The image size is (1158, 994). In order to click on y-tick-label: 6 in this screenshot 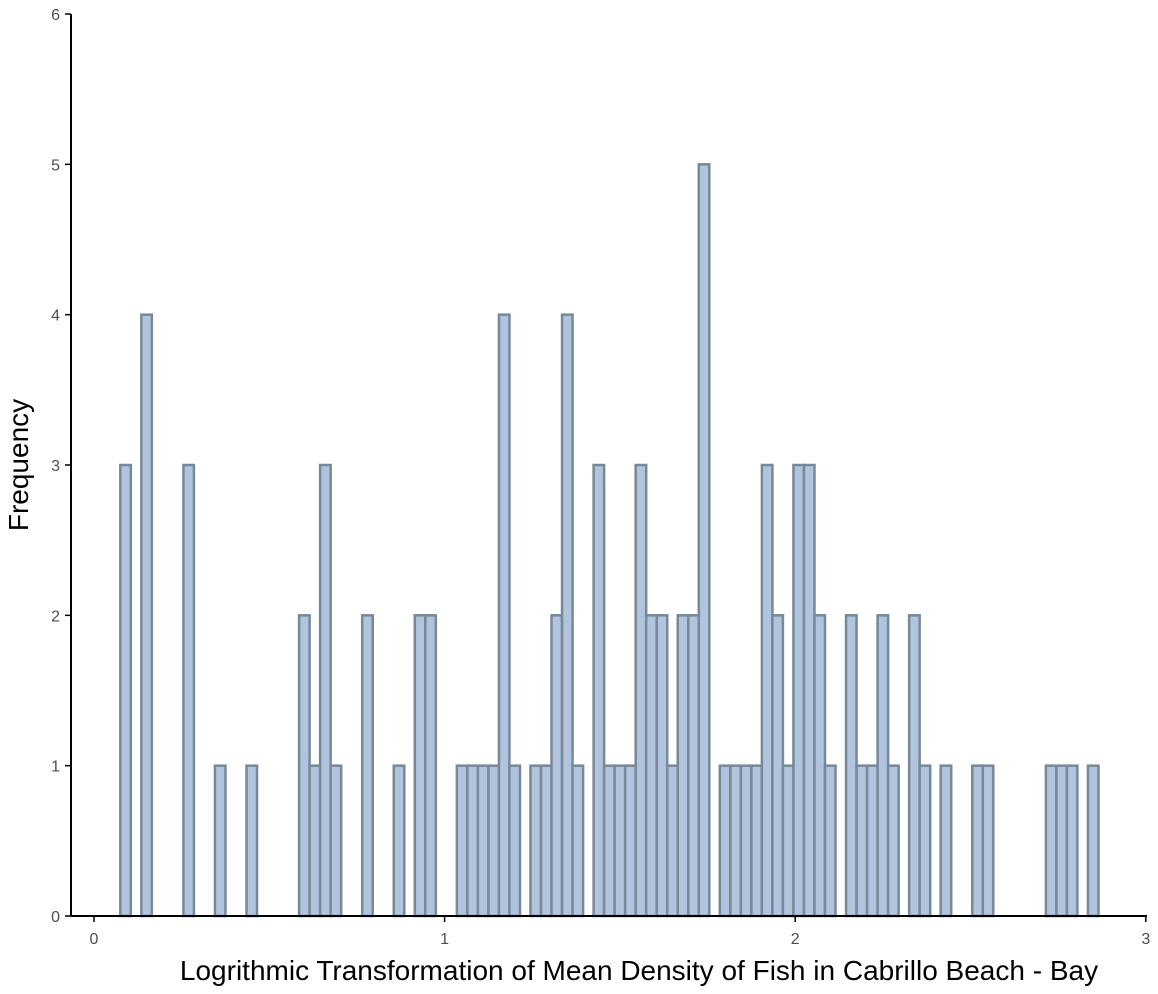, I will do `click(55, 15)`.